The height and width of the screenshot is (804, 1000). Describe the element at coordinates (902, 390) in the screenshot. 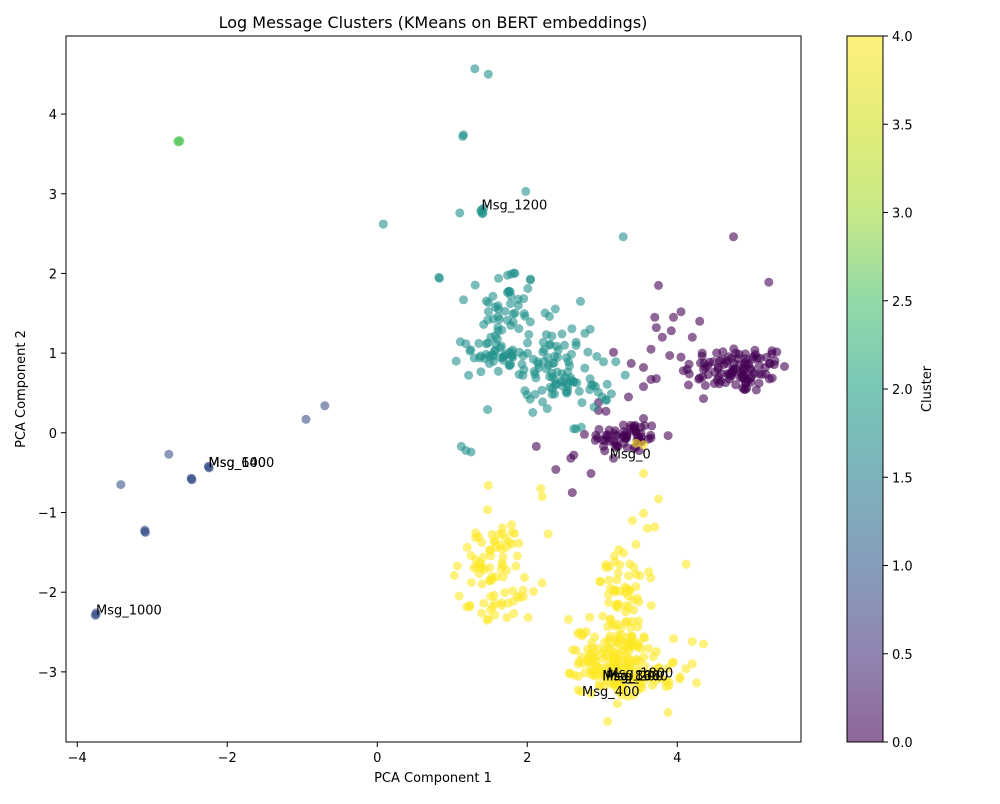

I see `colorbar-tick-label: 2.0` at that location.